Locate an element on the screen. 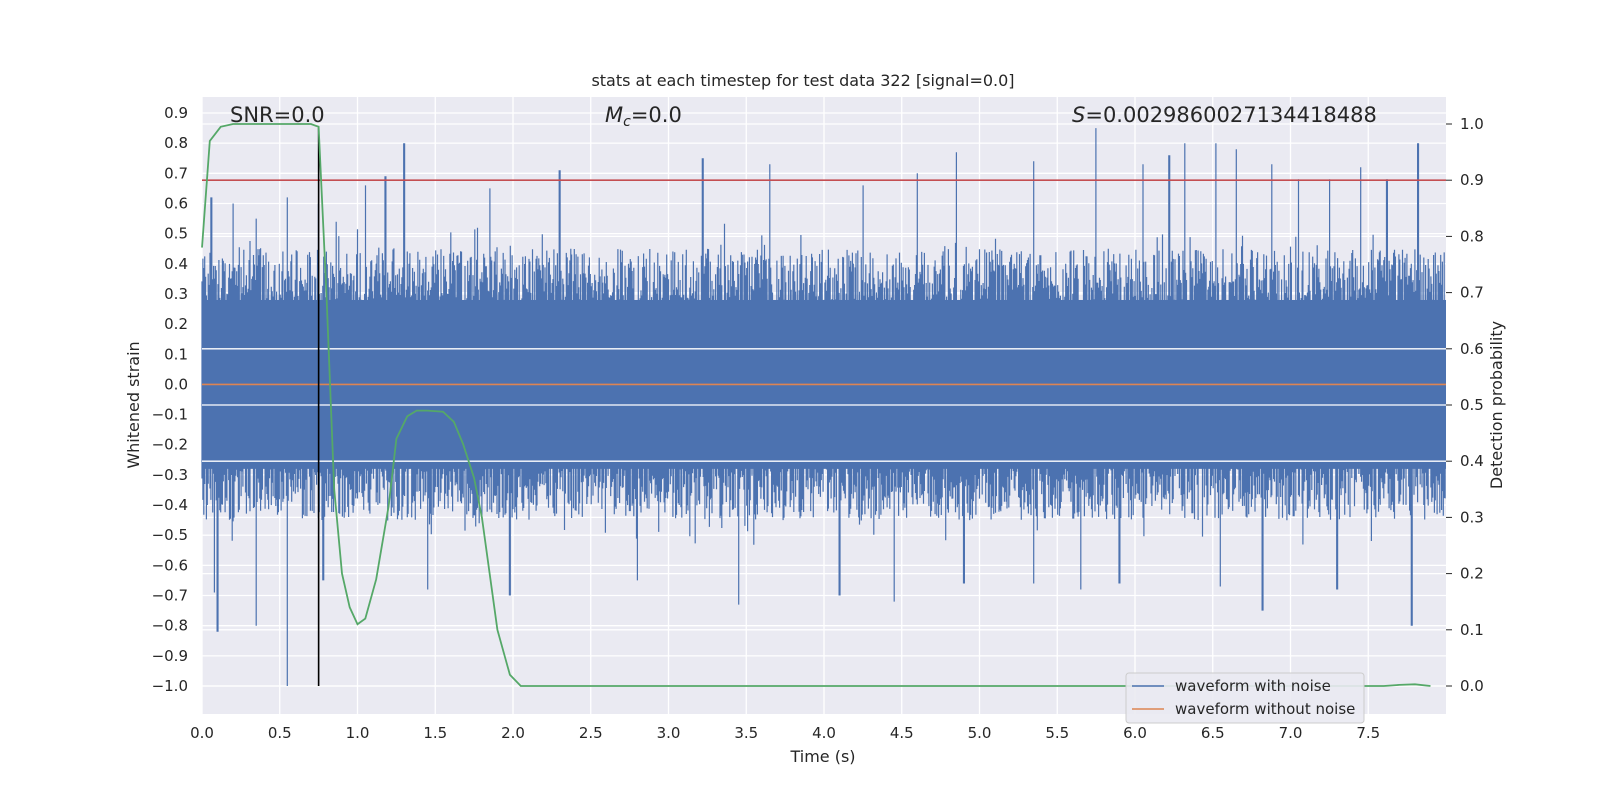  y-tick-label-left: −0.1 is located at coordinates (170, 415).